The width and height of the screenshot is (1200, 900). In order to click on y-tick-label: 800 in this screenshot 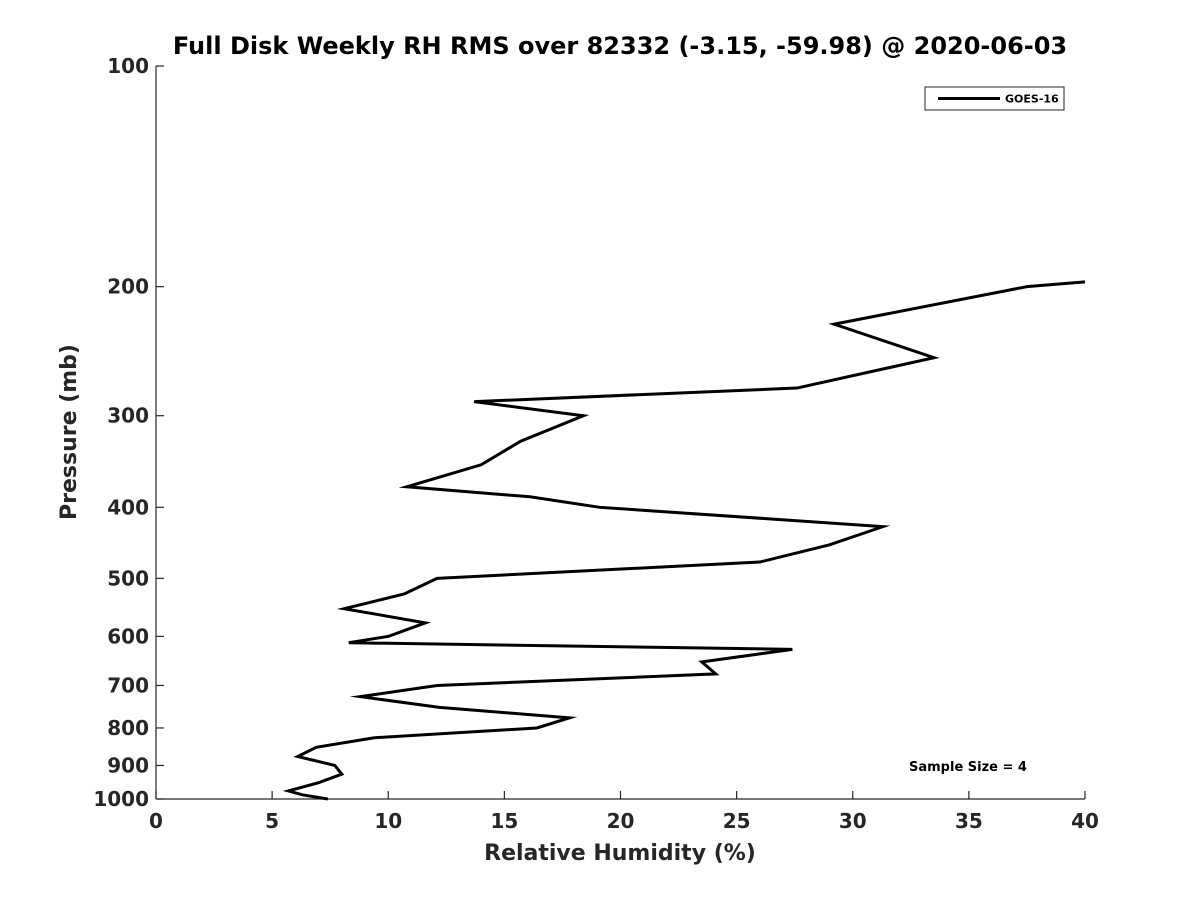, I will do `click(128, 728)`.